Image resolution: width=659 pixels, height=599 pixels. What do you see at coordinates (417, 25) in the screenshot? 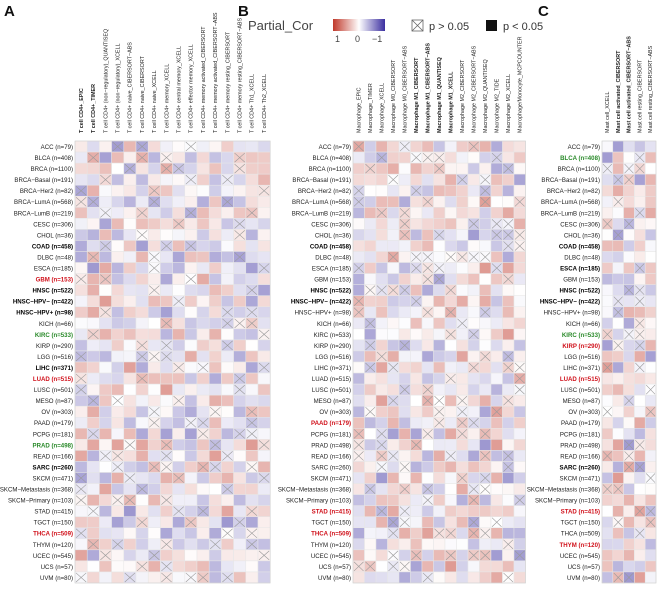
I see `legend-not-significant-icon` at bounding box center [417, 25].